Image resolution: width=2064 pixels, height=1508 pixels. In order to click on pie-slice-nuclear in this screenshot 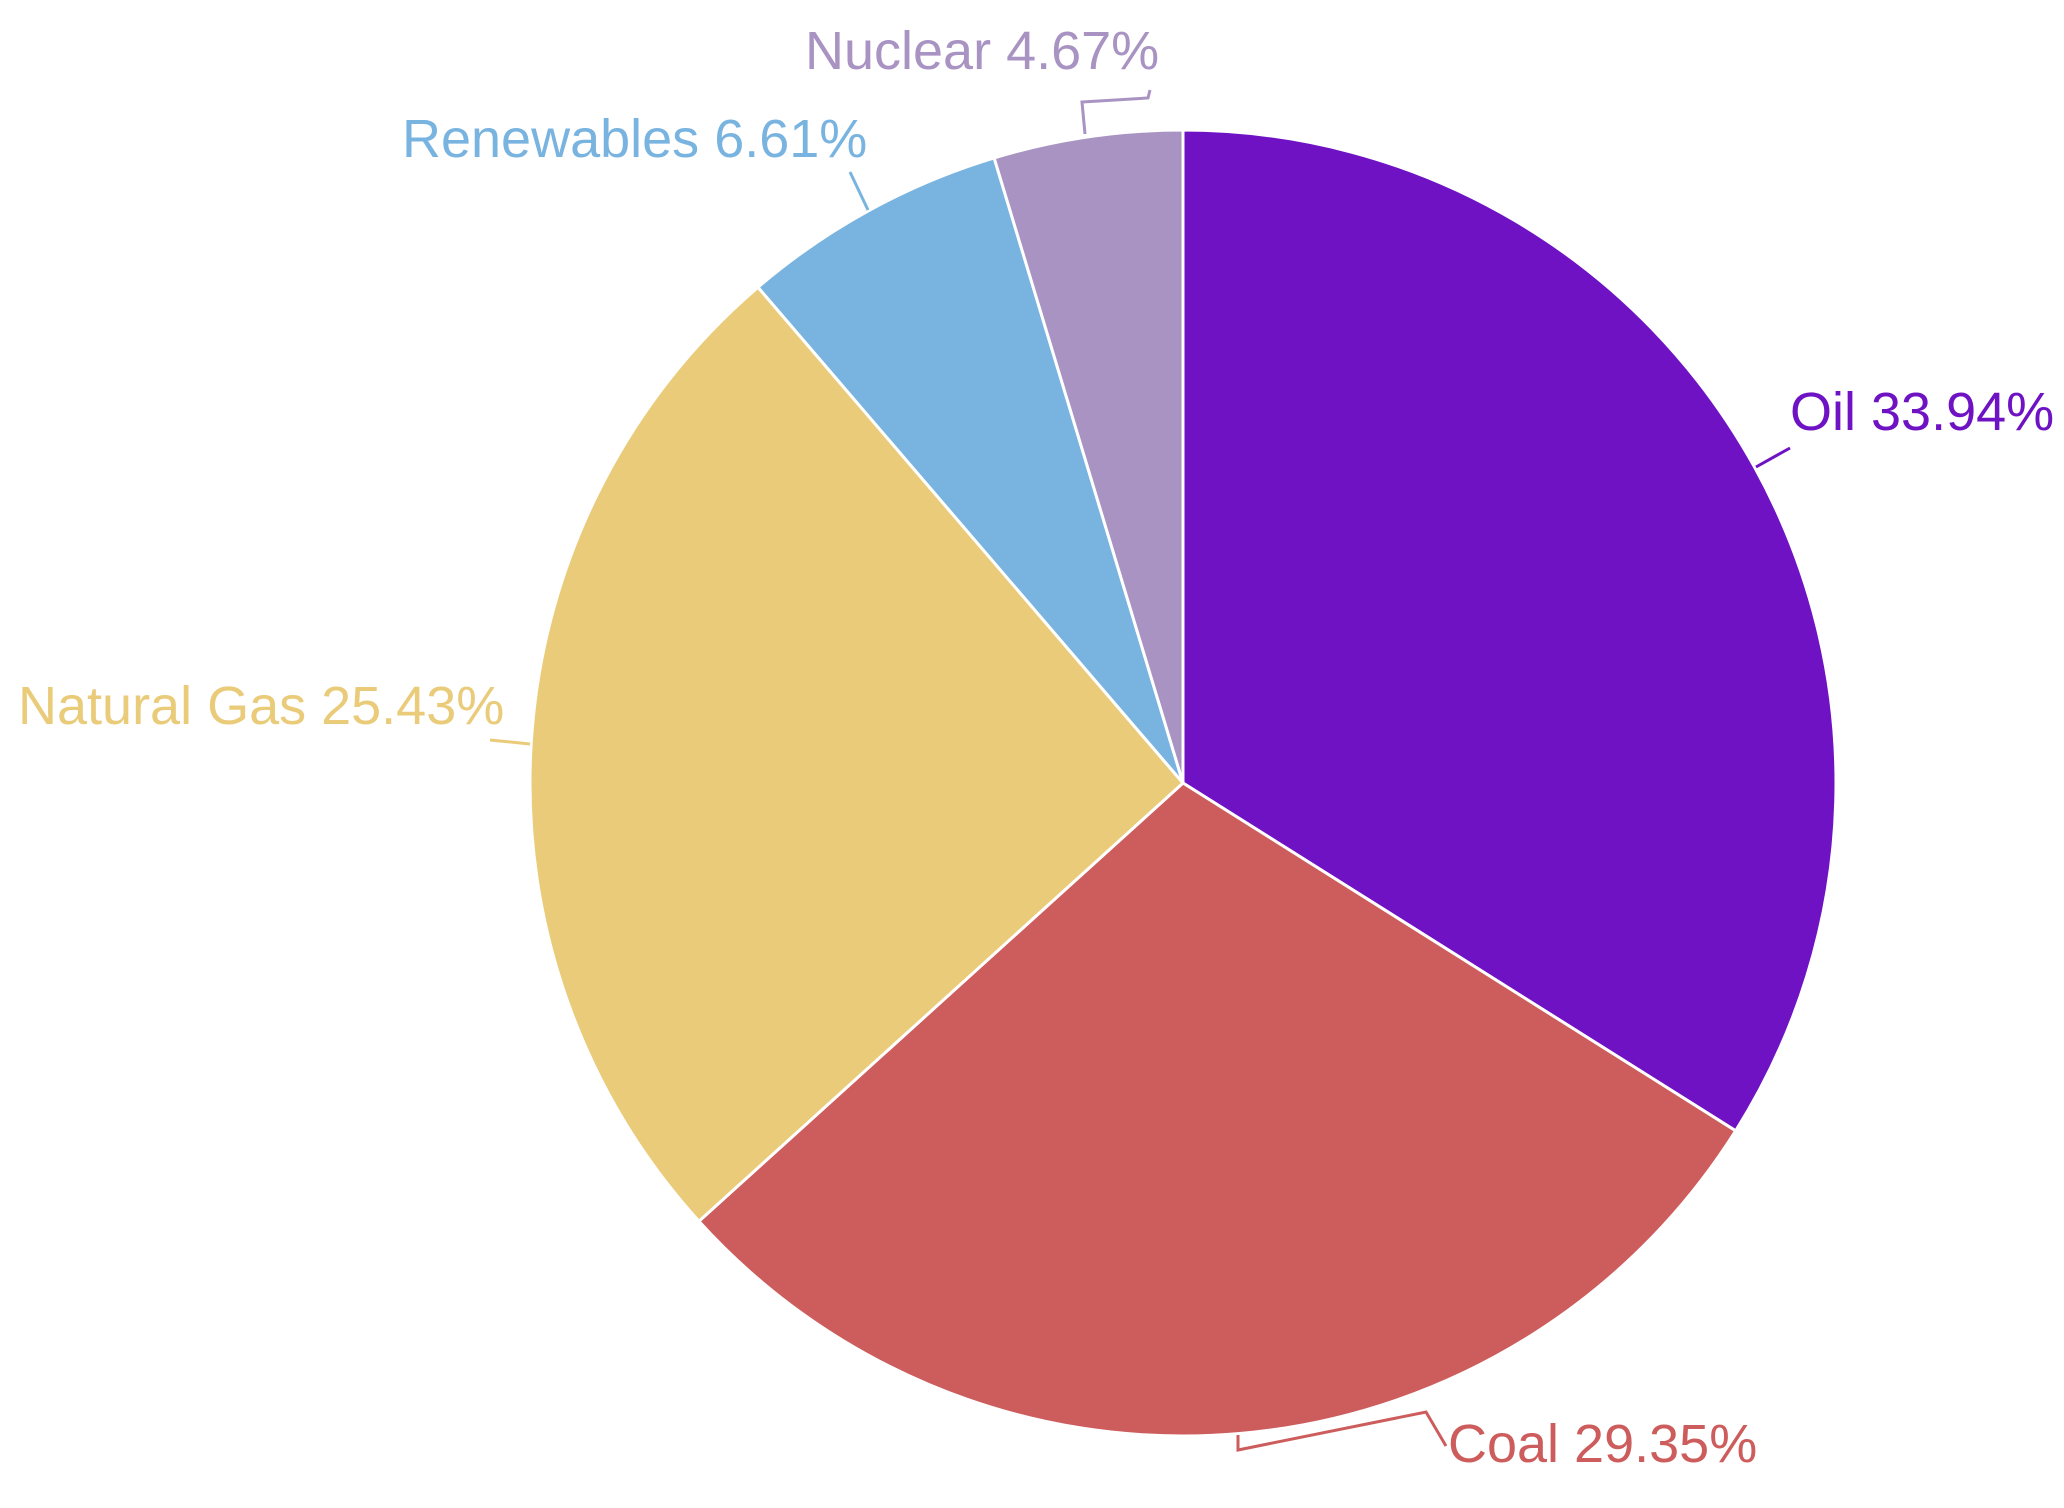, I will do `click(1088, 456)`.